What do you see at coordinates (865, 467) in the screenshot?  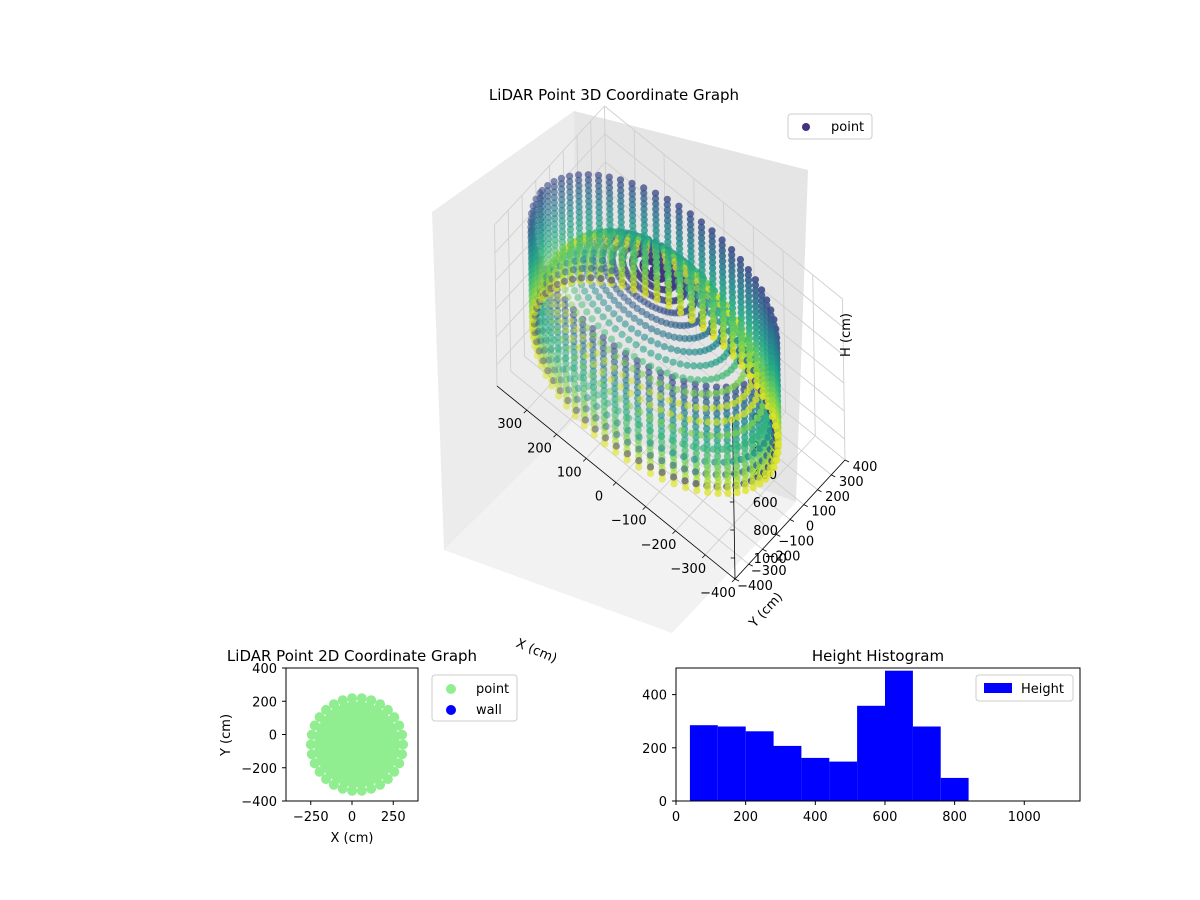 I see `y-tick-label: 400` at bounding box center [865, 467].